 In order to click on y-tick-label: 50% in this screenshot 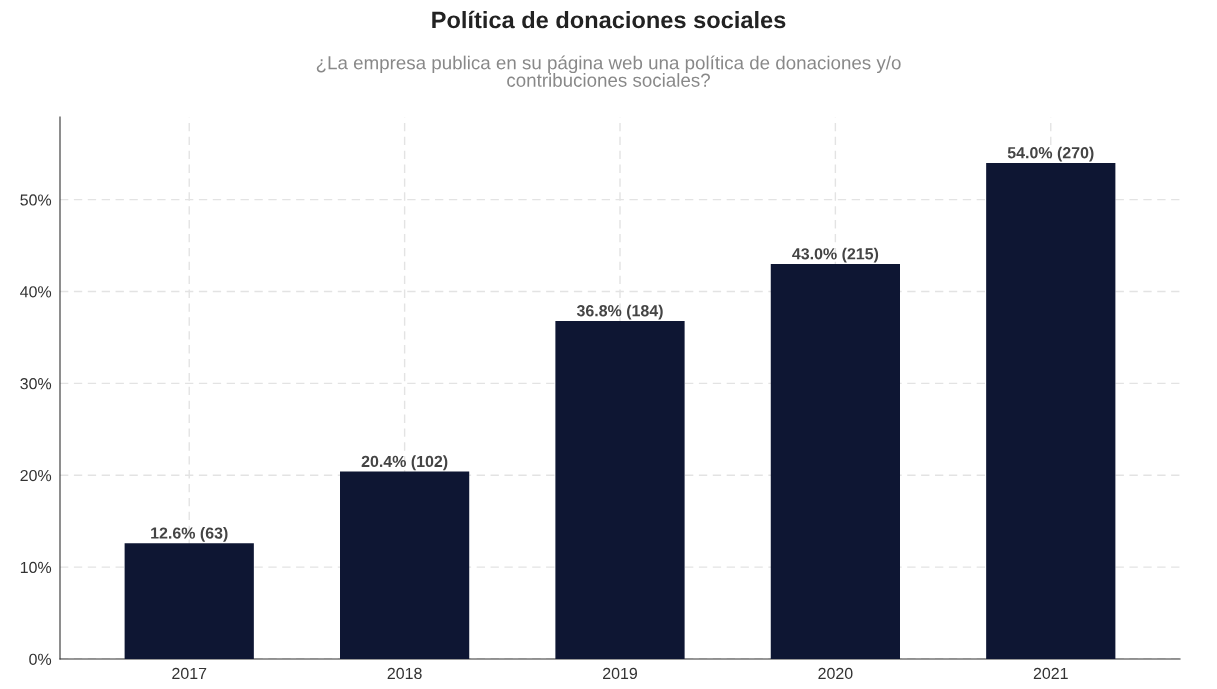, I will do `click(36, 200)`.